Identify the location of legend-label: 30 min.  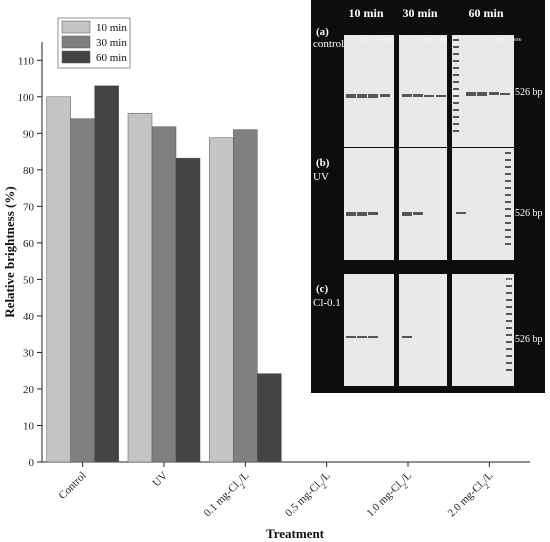
(111, 43).